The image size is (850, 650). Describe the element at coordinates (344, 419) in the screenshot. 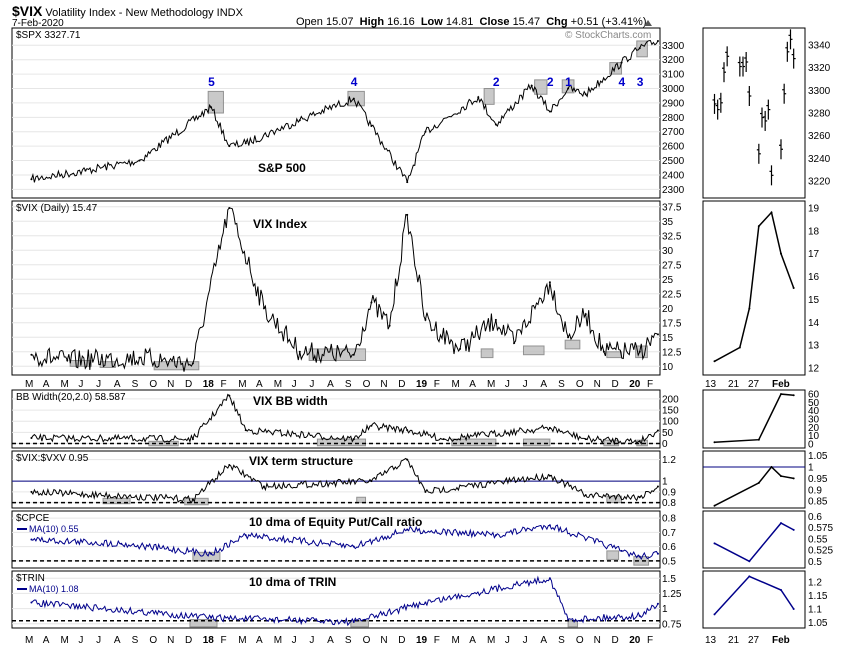

I see `bbwidth-series-line` at that location.